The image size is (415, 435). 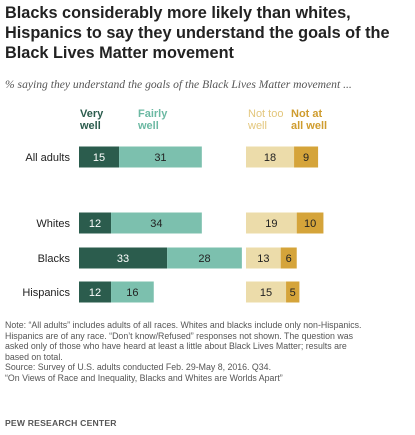 I want to click on value-label-whites-not-too-well: 19, so click(x=271, y=224).